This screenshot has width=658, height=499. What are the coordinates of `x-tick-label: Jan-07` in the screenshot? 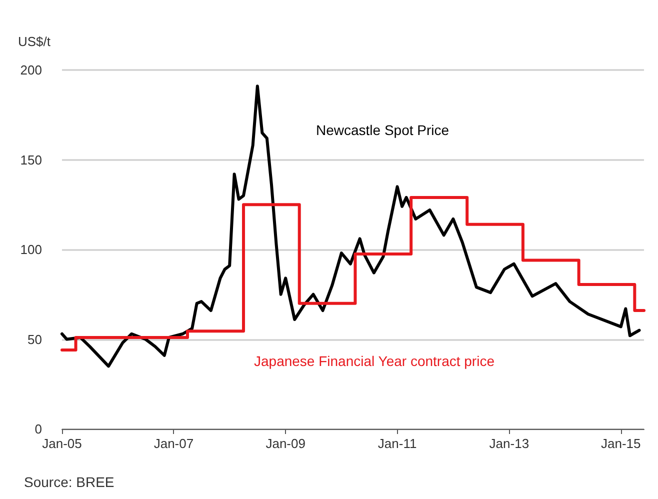 It's located at (174, 443).